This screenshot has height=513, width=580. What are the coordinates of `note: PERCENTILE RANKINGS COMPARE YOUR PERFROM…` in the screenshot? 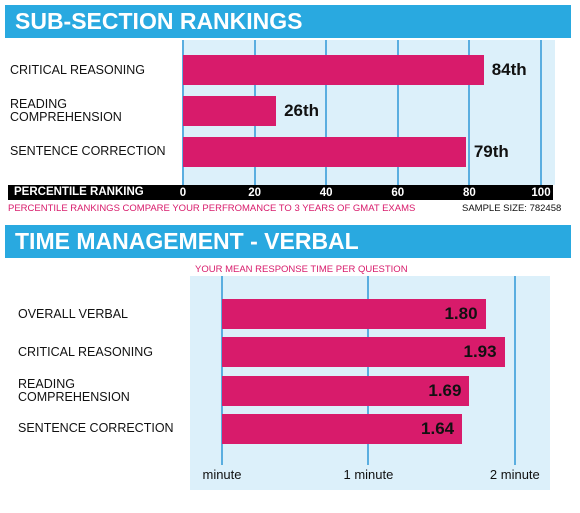 It's located at (212, 208).